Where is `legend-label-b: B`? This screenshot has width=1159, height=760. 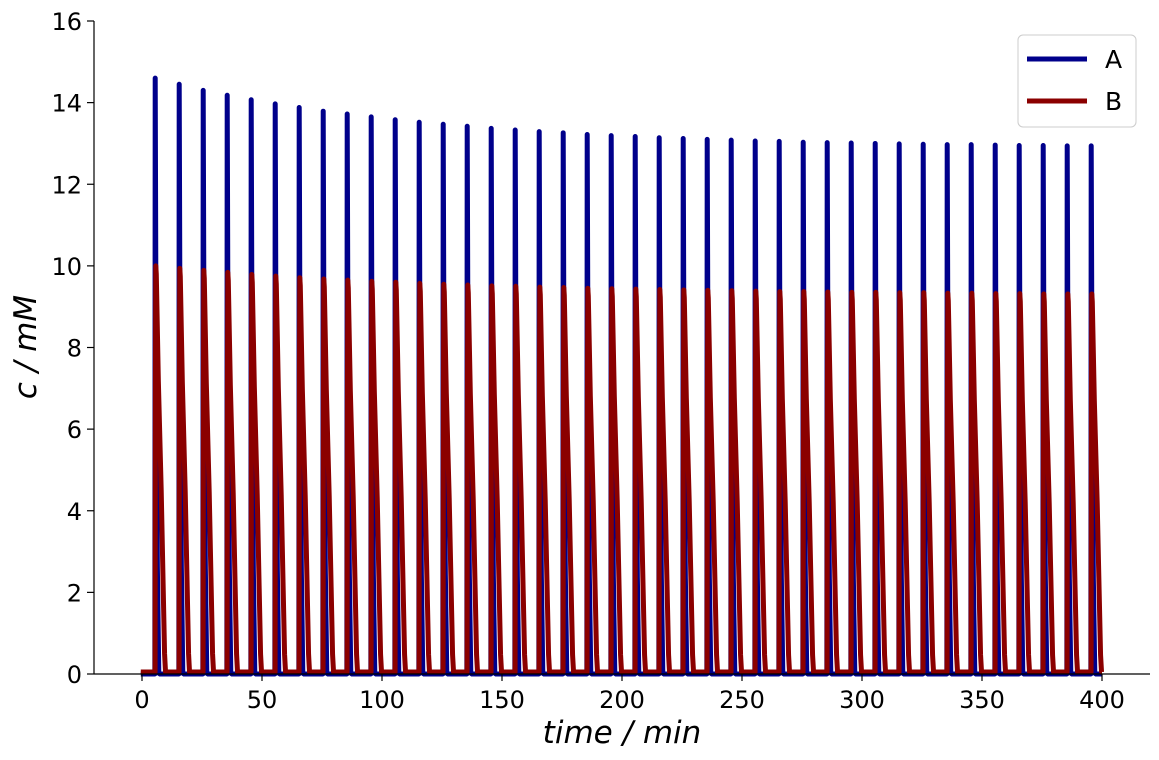 legend-label-b: B is located at coordinates (1113, 101).